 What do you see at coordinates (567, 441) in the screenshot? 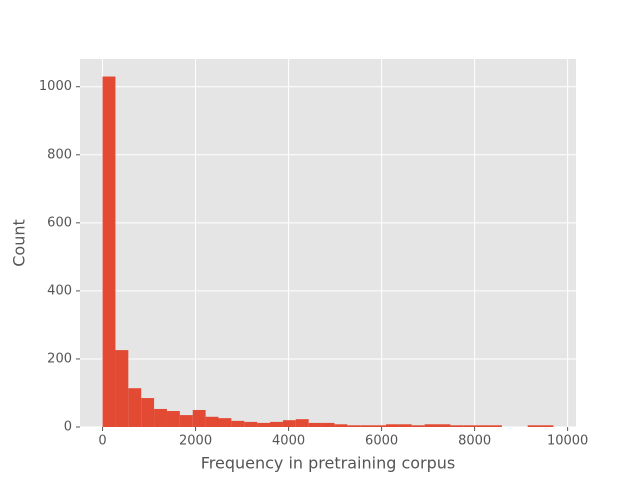
I see `x-tick-label: 10000` at bounding box center [567, 441].